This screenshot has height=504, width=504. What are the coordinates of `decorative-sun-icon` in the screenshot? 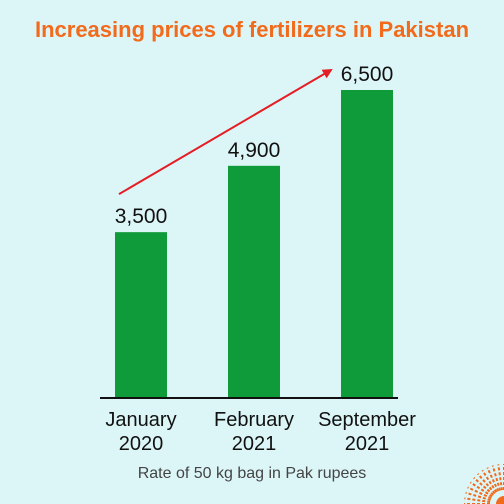 It's located at (484, 484).